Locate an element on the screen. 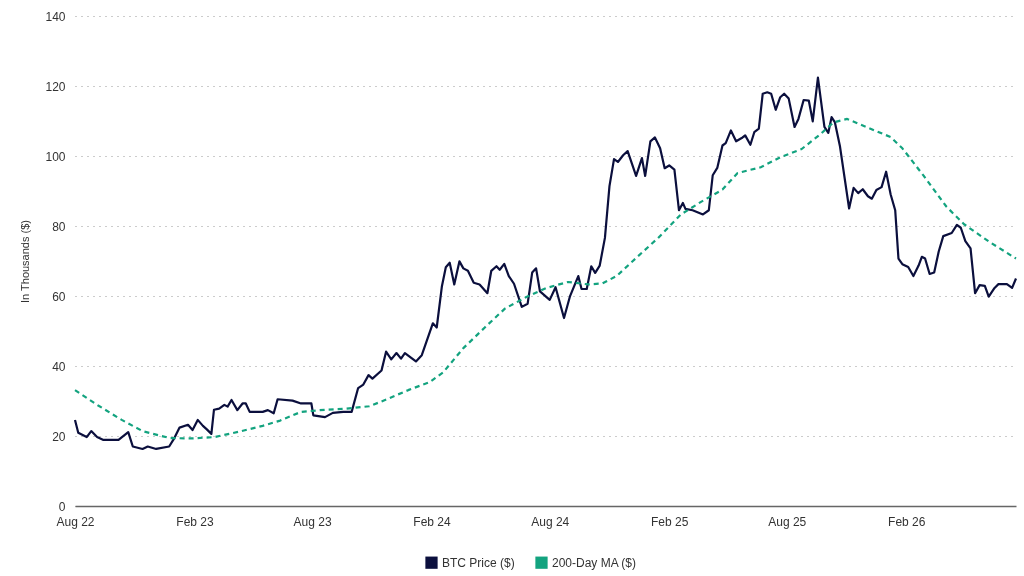 This screenshot has width=1024, height=576. y-tick-label: 120 is located at coordinates (55, 86).